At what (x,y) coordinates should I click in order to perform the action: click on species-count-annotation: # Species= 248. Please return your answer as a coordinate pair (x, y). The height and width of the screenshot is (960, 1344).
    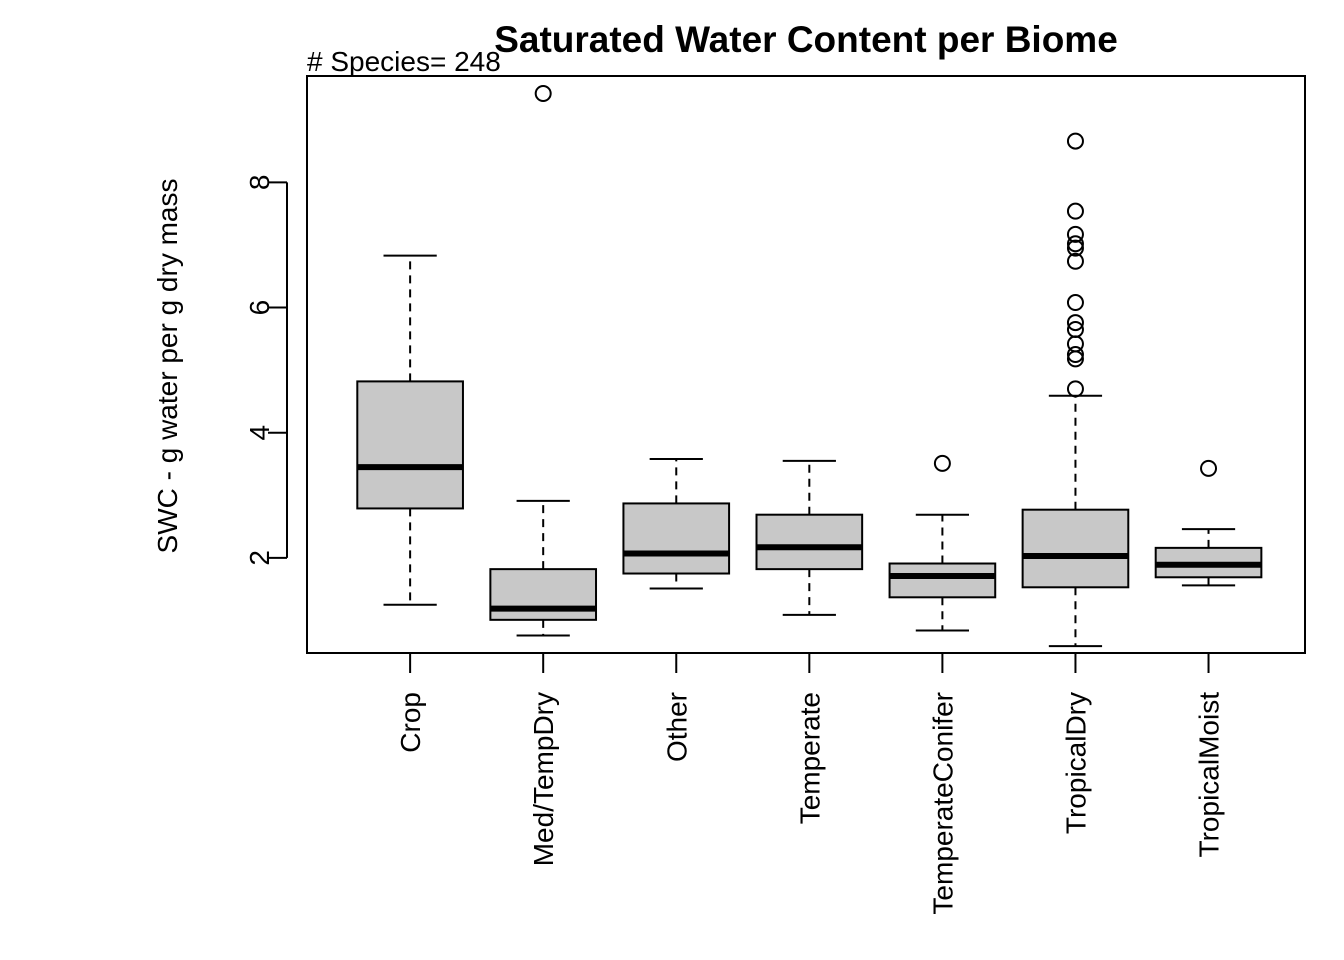
    Looking at the image, I should click on (404, 61).